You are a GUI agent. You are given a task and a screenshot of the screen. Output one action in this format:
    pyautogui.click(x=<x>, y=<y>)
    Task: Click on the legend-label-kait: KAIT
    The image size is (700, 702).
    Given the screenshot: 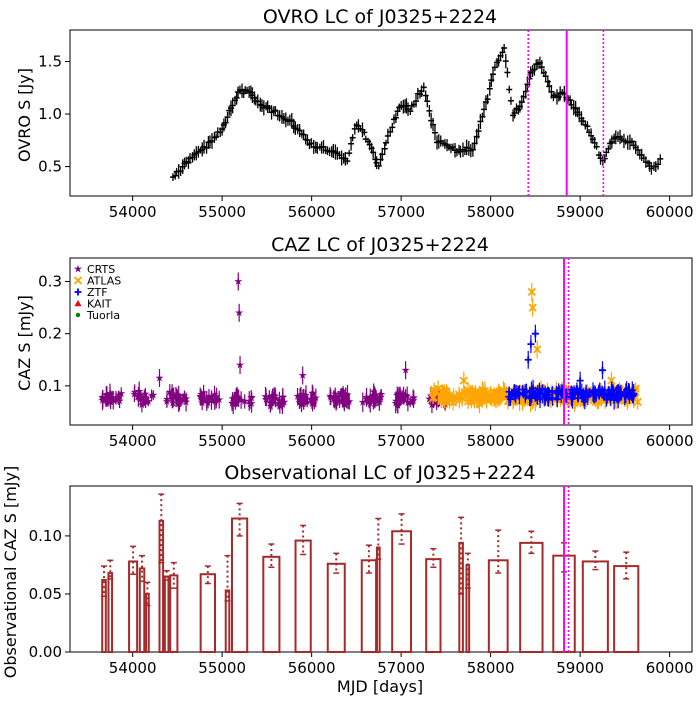 What is the action you would take?
    pyautogui.click(x=99, y=304)
    